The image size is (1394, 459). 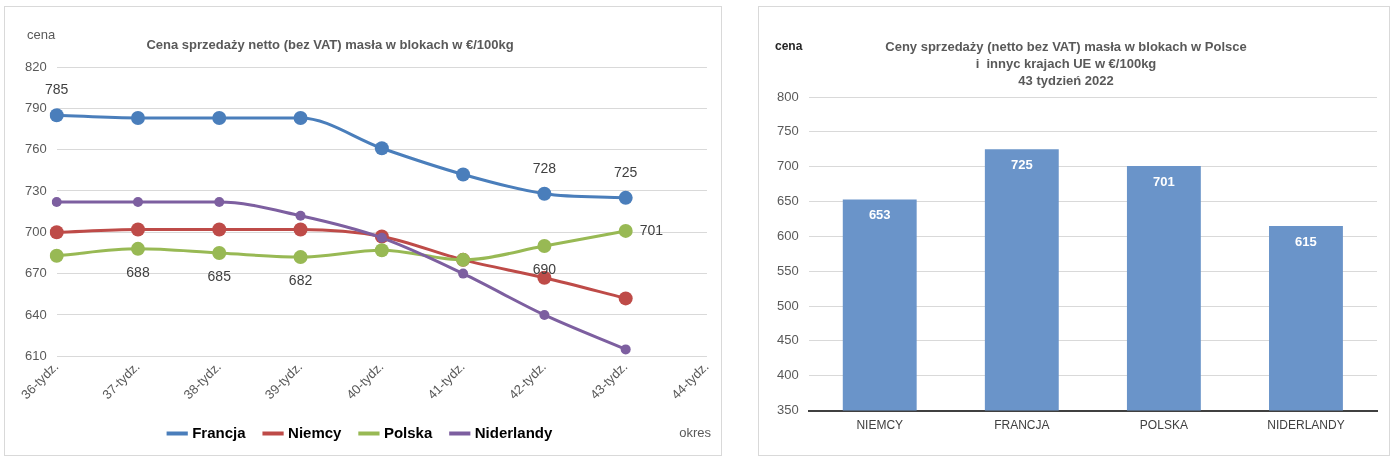 What do you see at coordinates (787, 340) in the screenshot?
I see `y-tick-label: 450` at bounding box center [787, 340].